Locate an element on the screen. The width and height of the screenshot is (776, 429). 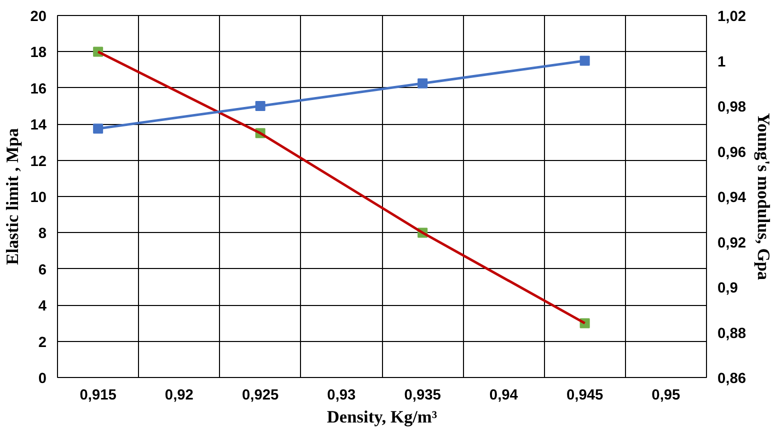
y2-tick-label: 0,92 is located at coordinates (732, 243).